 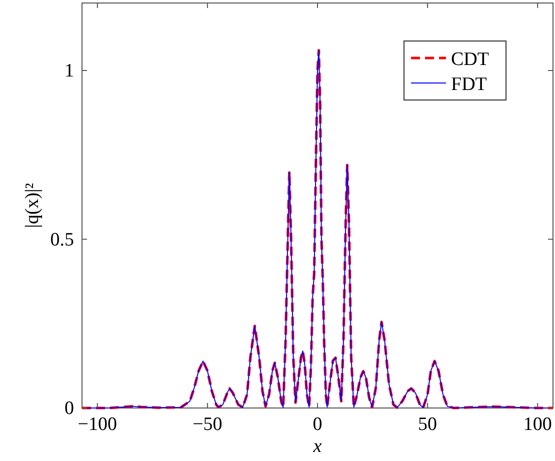 What do you see at coordinates (470, 59) in the screenshot?
I see `legend-label: CDT` at bounding box center [470, 59].